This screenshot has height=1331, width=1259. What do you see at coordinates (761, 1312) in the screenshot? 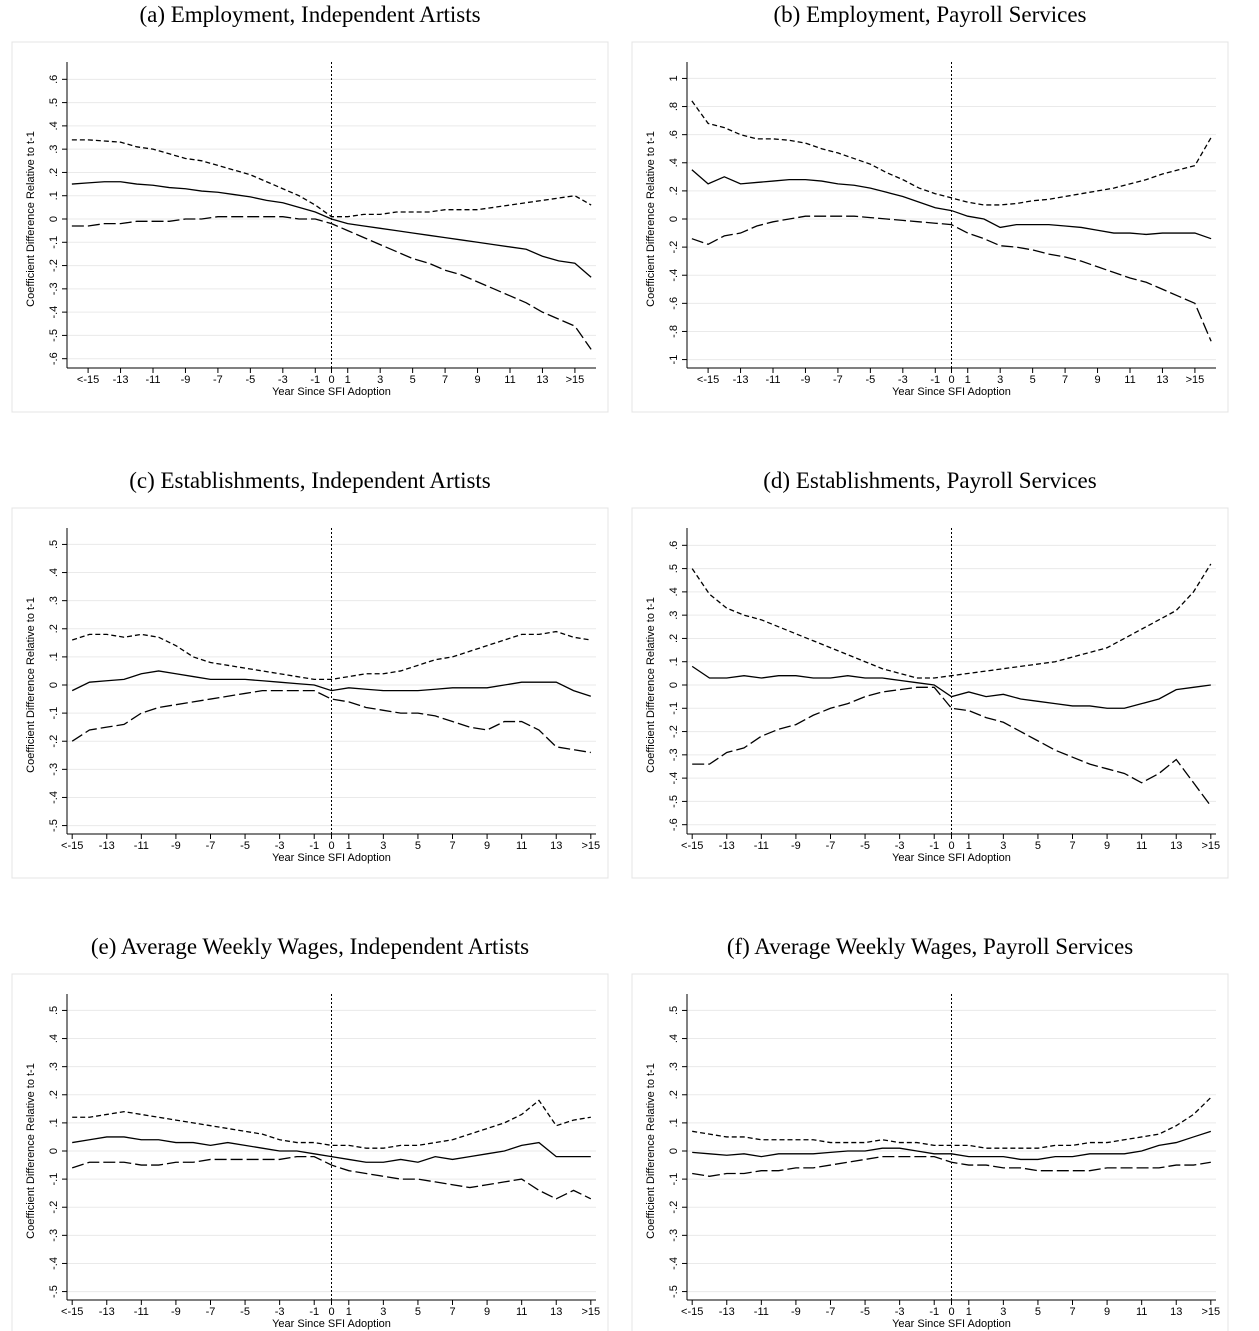
I see `x-tick-label: -11` at bounding box center [761, 1312].